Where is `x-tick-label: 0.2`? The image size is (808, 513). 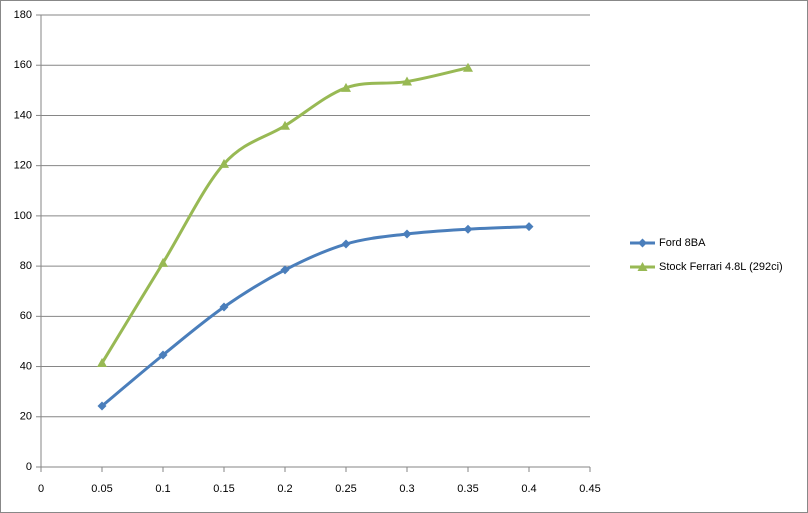
x-tick-label: 0.2 is located at coordinates (284, 489).